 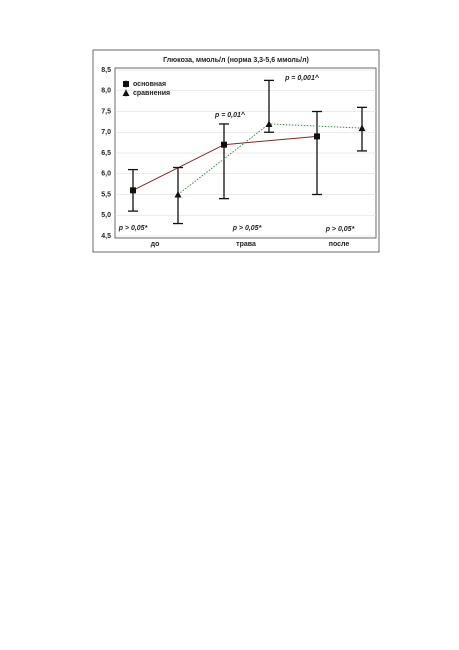 What do you see at coordinates (106, 194) in the screenshot?
I see `y-tick-label: 5,5` at bounding box center [106, 194].